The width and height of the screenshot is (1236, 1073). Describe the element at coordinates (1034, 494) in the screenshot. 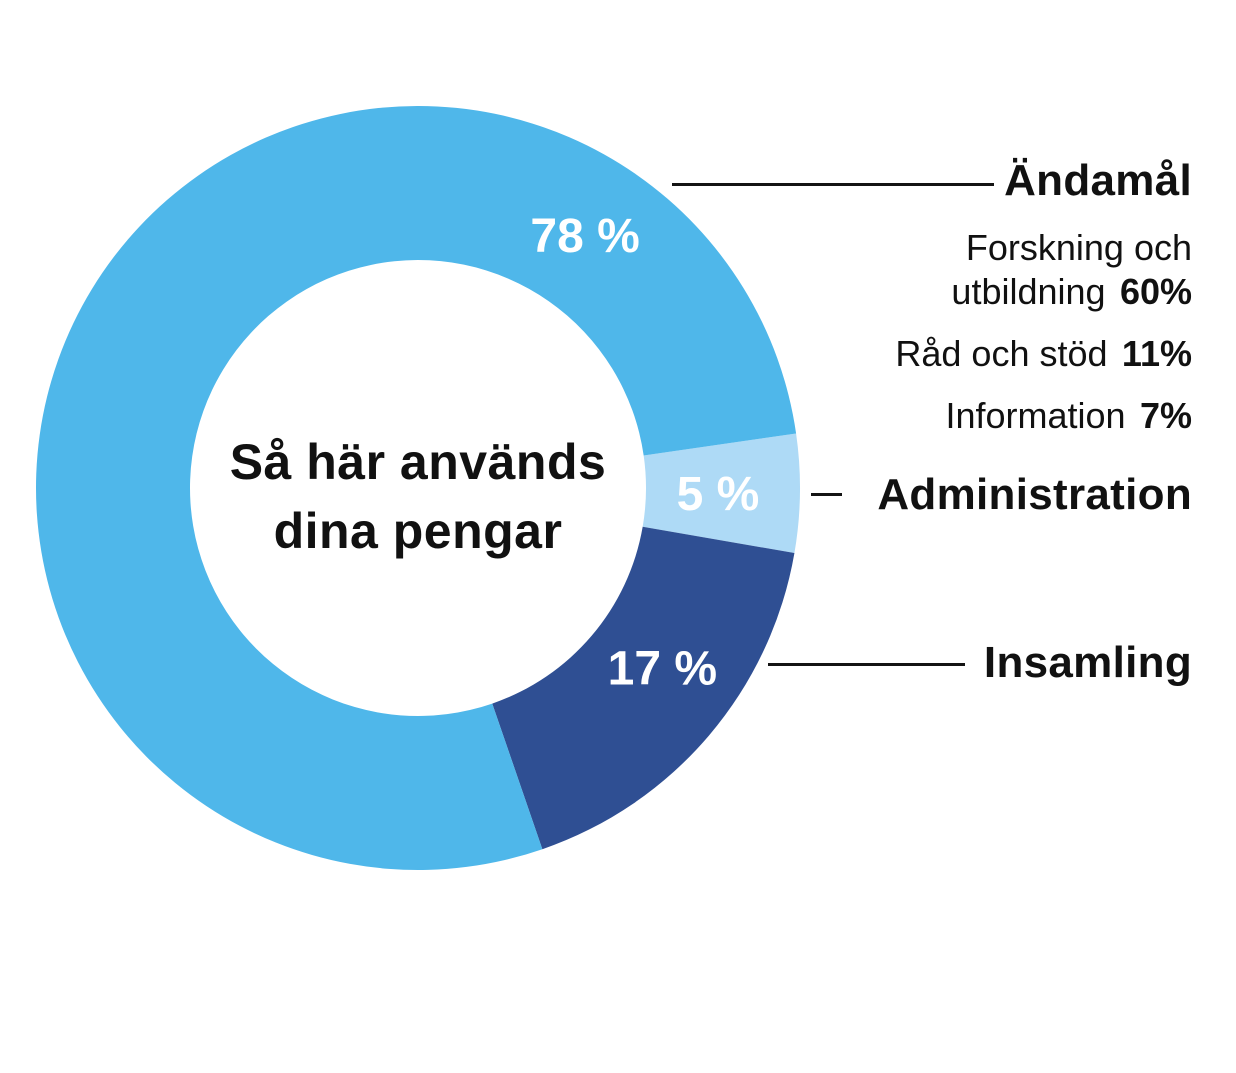

I see `legend-label-administration: Administration` at that location.